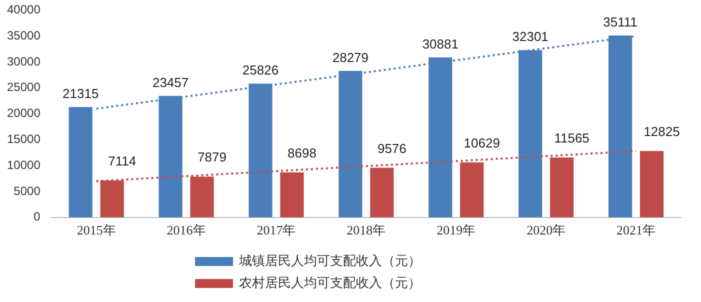 This screenshot has width=701, height=302. What do you see at coordinates (620, 22) in the screenshot?
I see `data-label: 35111` at bounding box center [620, 22].